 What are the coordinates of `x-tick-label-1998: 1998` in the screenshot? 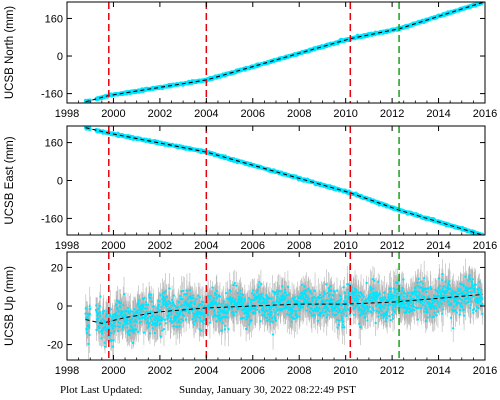 It's located at (67, 114).